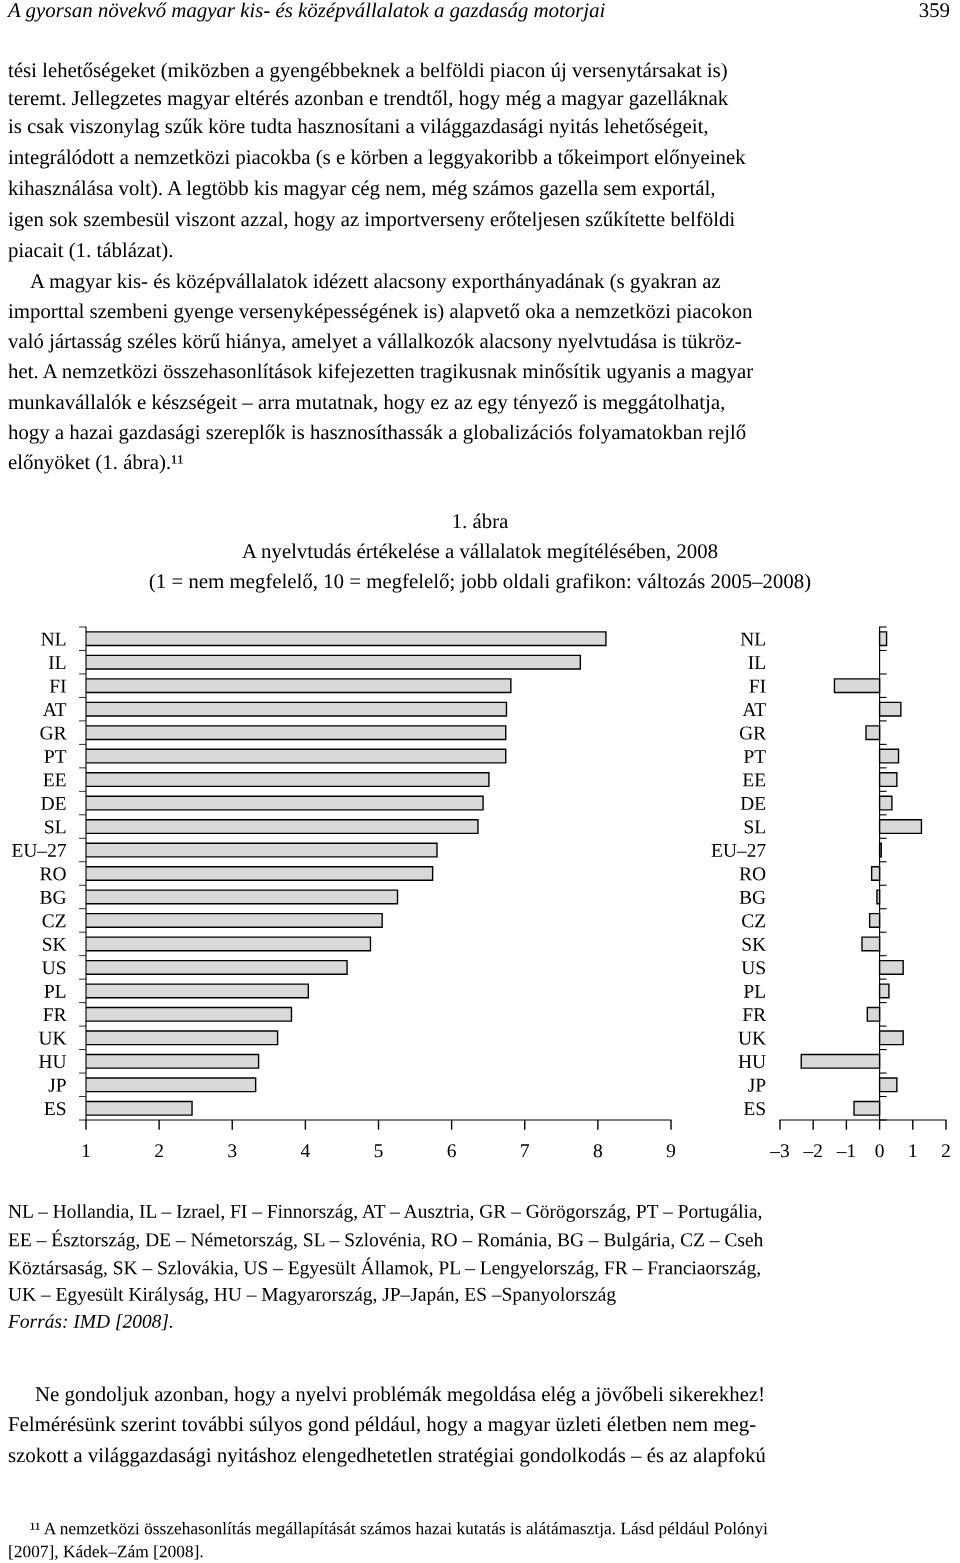 Image resolution: width=960 pixels, height=1563 pixels. Describe the element at coordinates (779, 1151) in the screenshot. I see `x-tick-label: –3` at that location.